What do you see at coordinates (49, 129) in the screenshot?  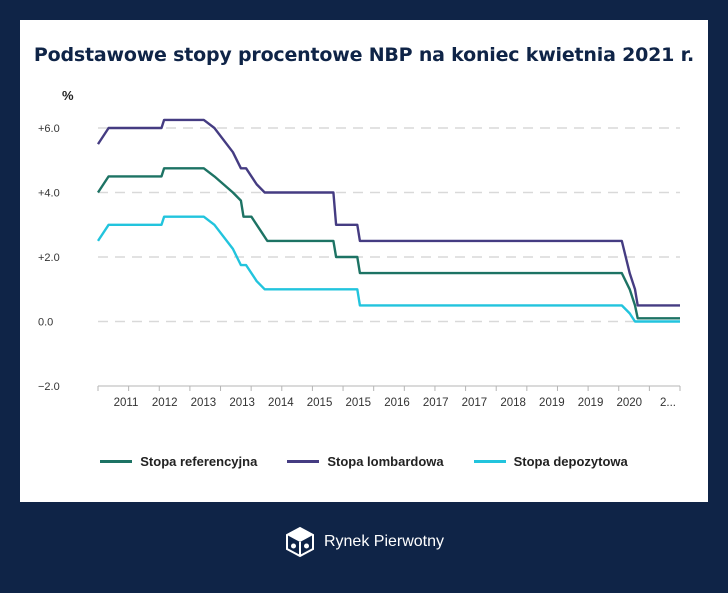 I see `y-tick-label: +6.0` at bounding box center [49, 129].